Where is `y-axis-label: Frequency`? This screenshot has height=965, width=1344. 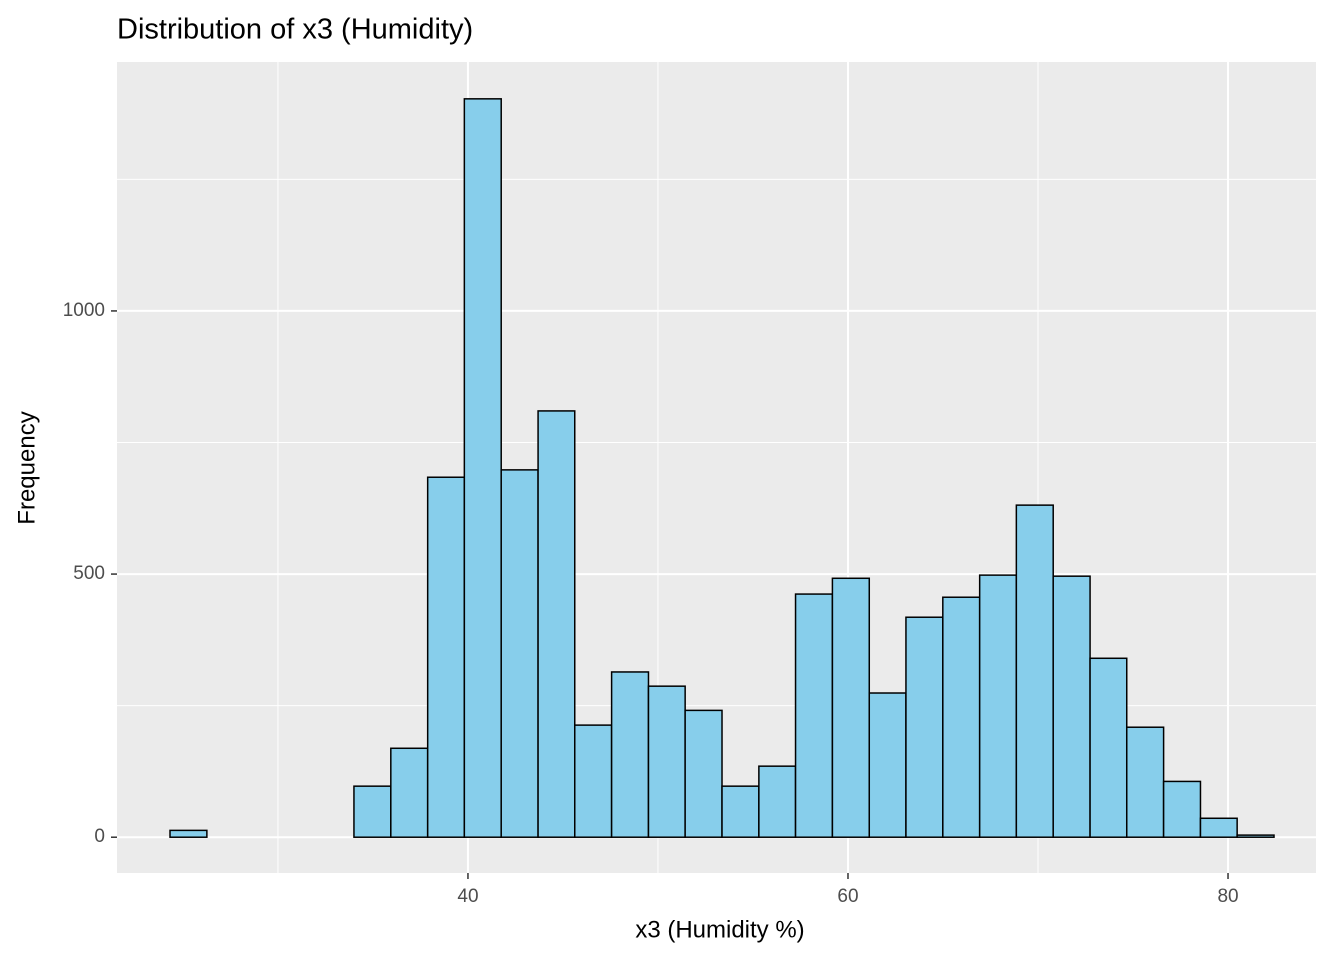 y-axis-label: Frequency is located at coordinates (26, 467).